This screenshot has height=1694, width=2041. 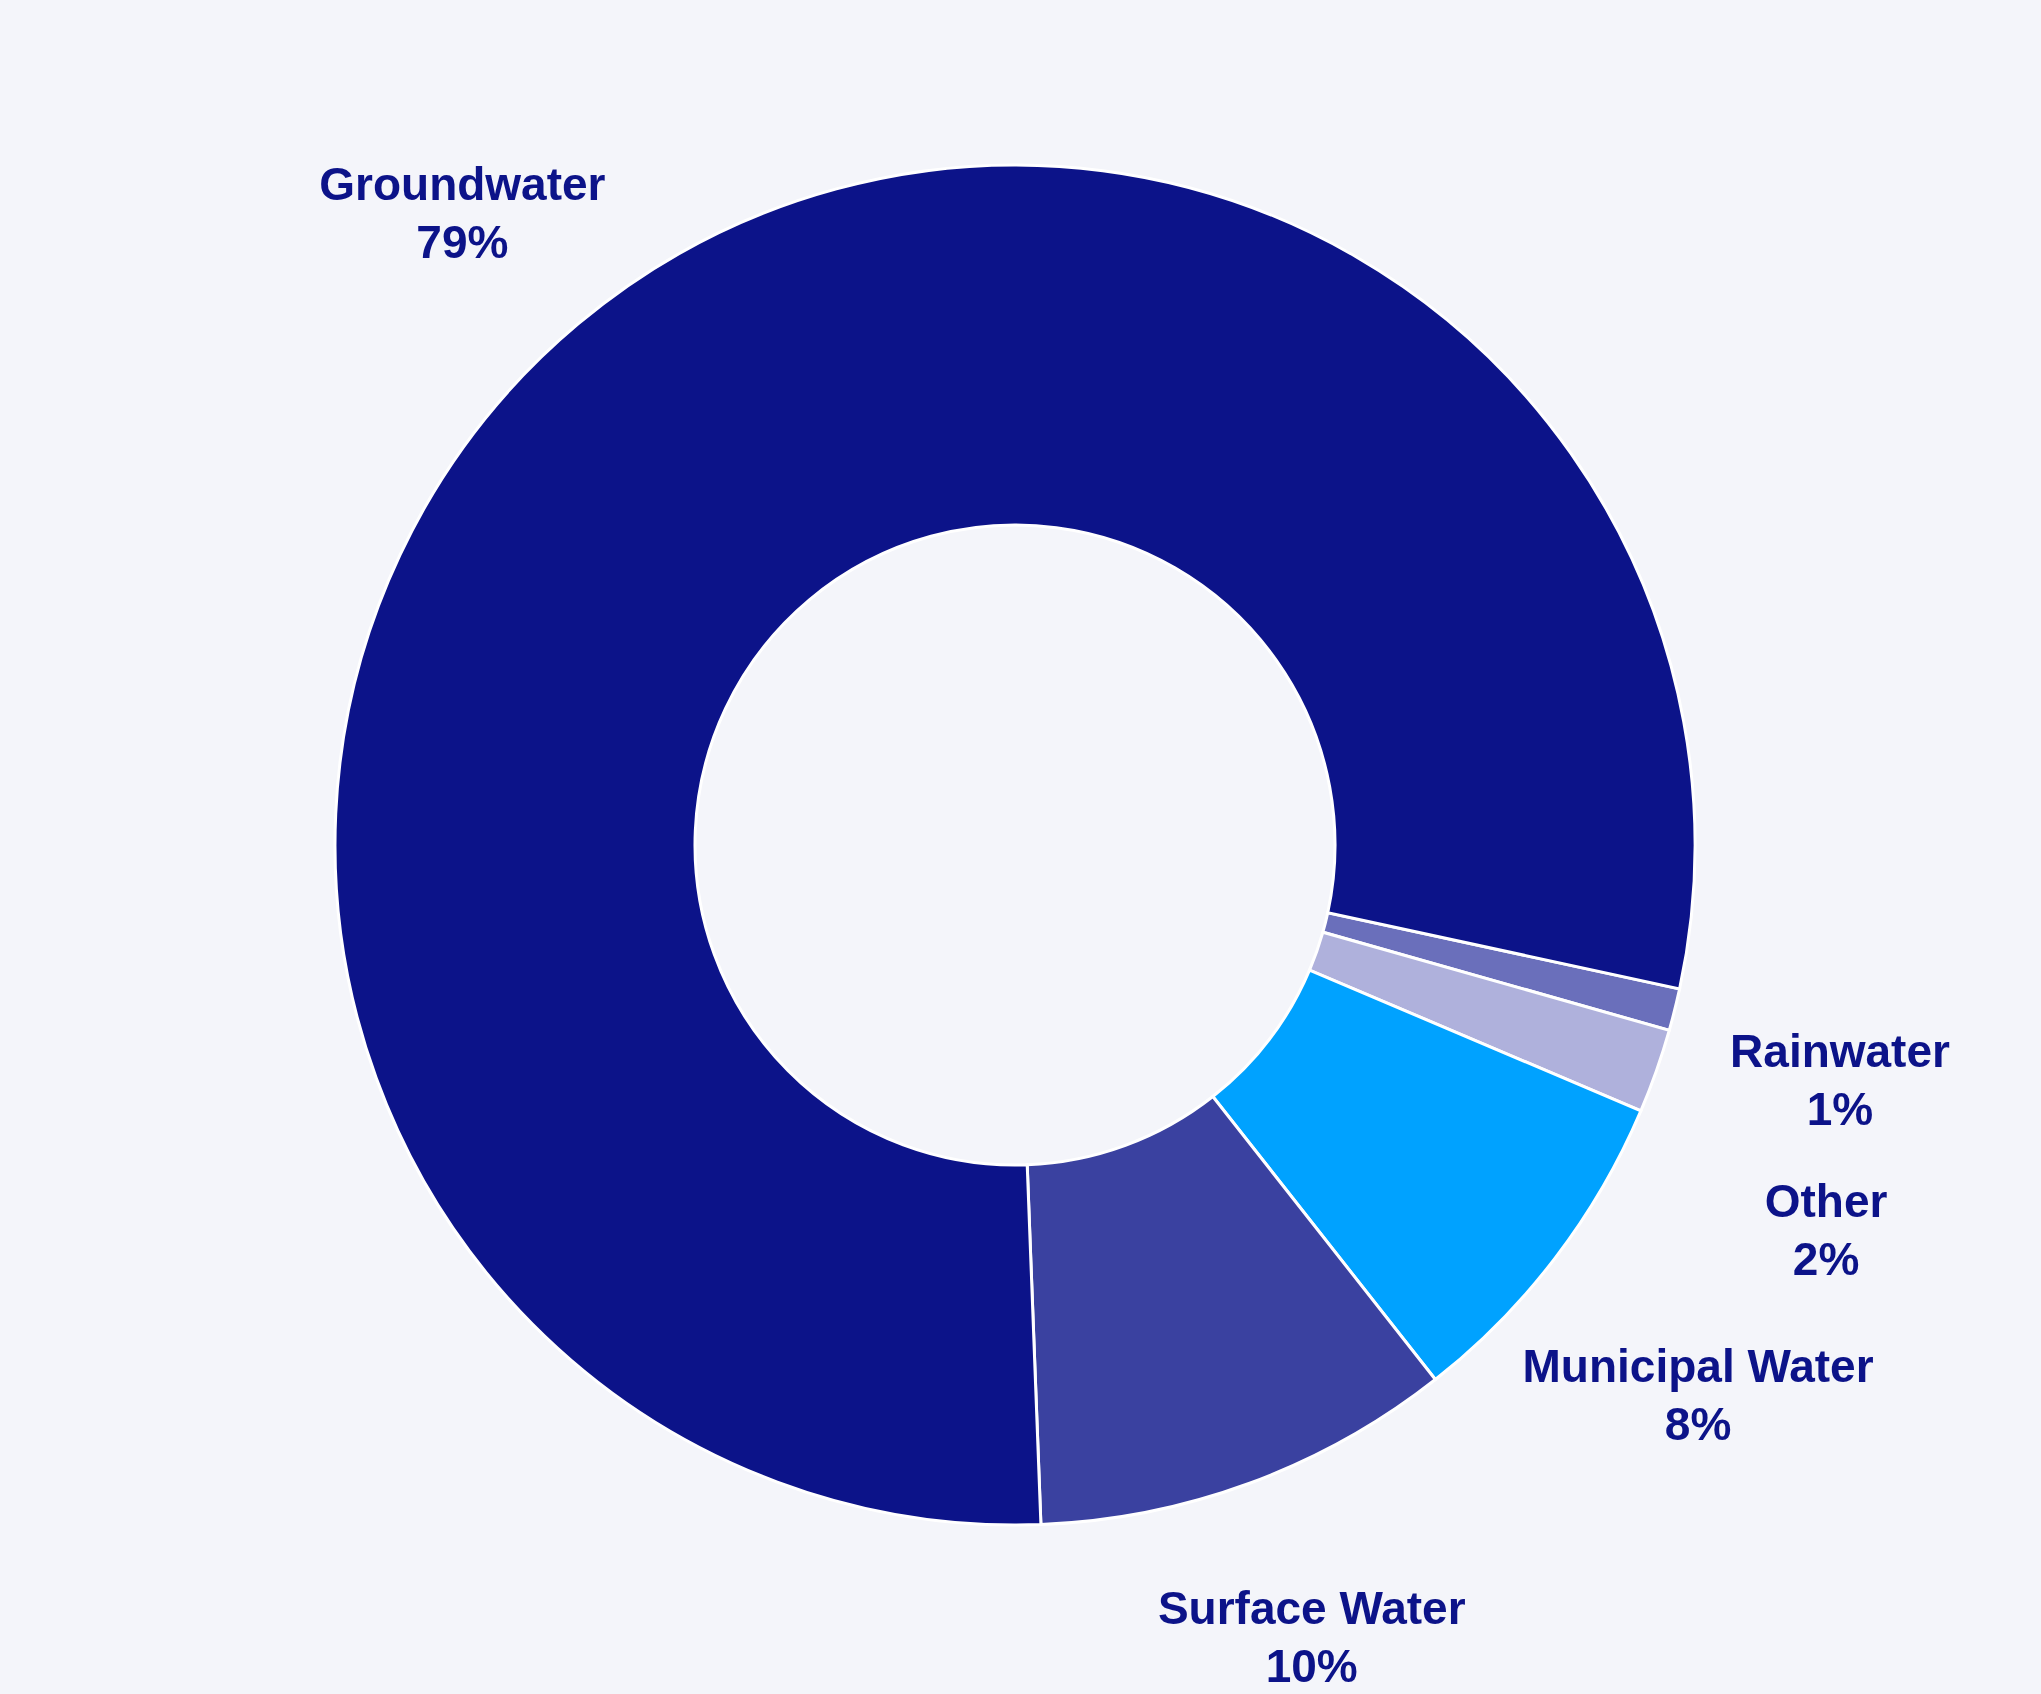 I want to click on slice-label: Surface Water, so click(x=1311, y=1608).